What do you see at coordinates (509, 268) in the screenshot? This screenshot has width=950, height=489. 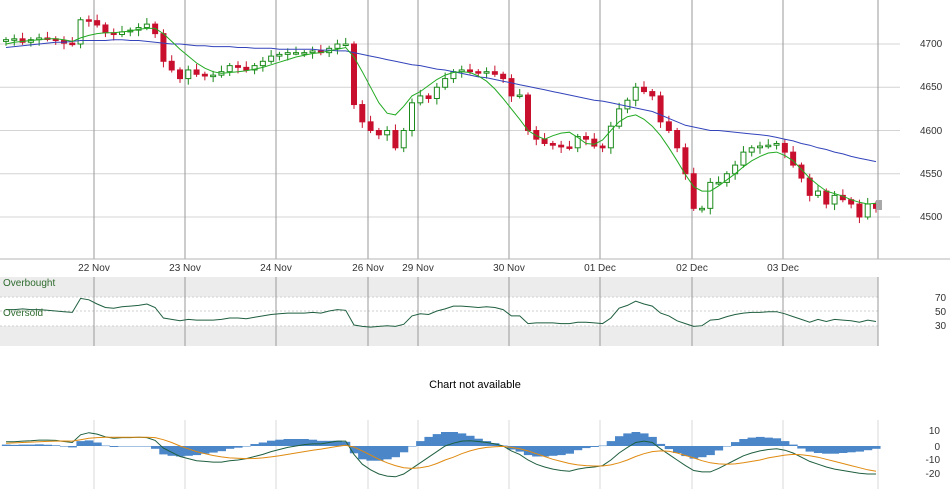 I see `x-tick-label: 30 Nov` at bounding box center [509, 268].